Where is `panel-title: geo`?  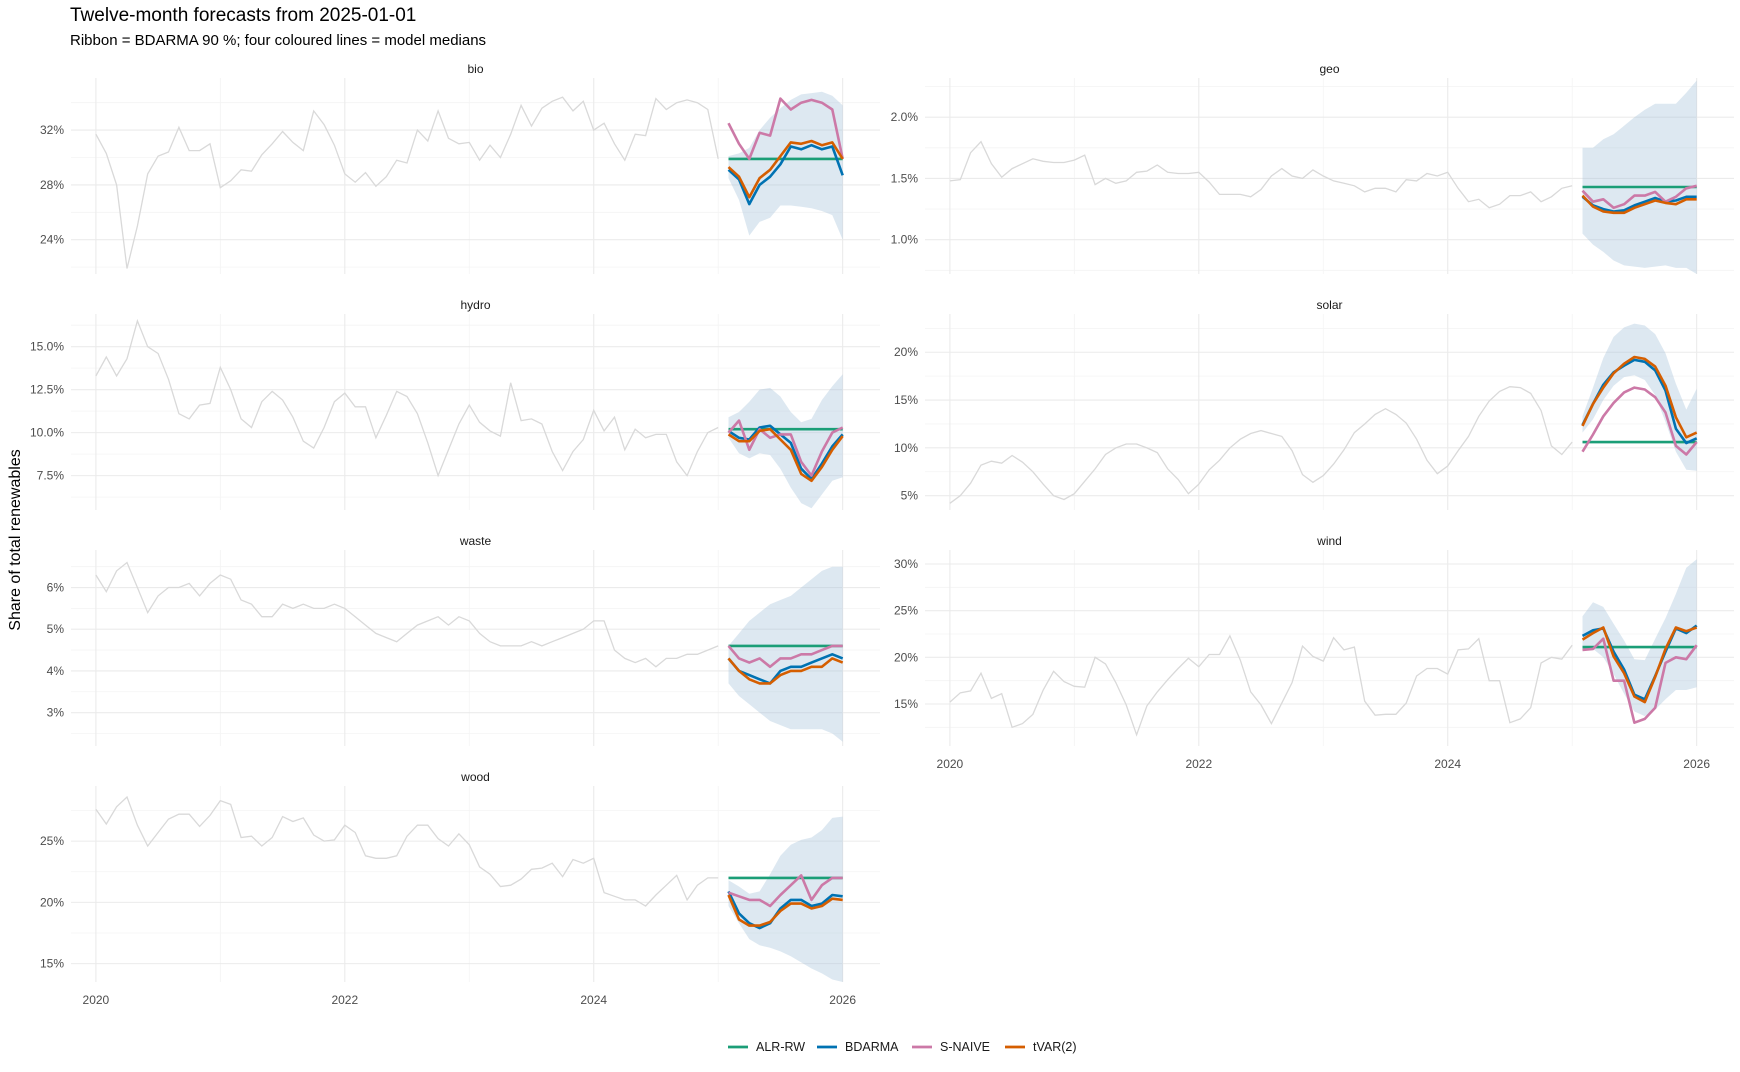 panel-title: geo is located at coordinates (1329, 69).